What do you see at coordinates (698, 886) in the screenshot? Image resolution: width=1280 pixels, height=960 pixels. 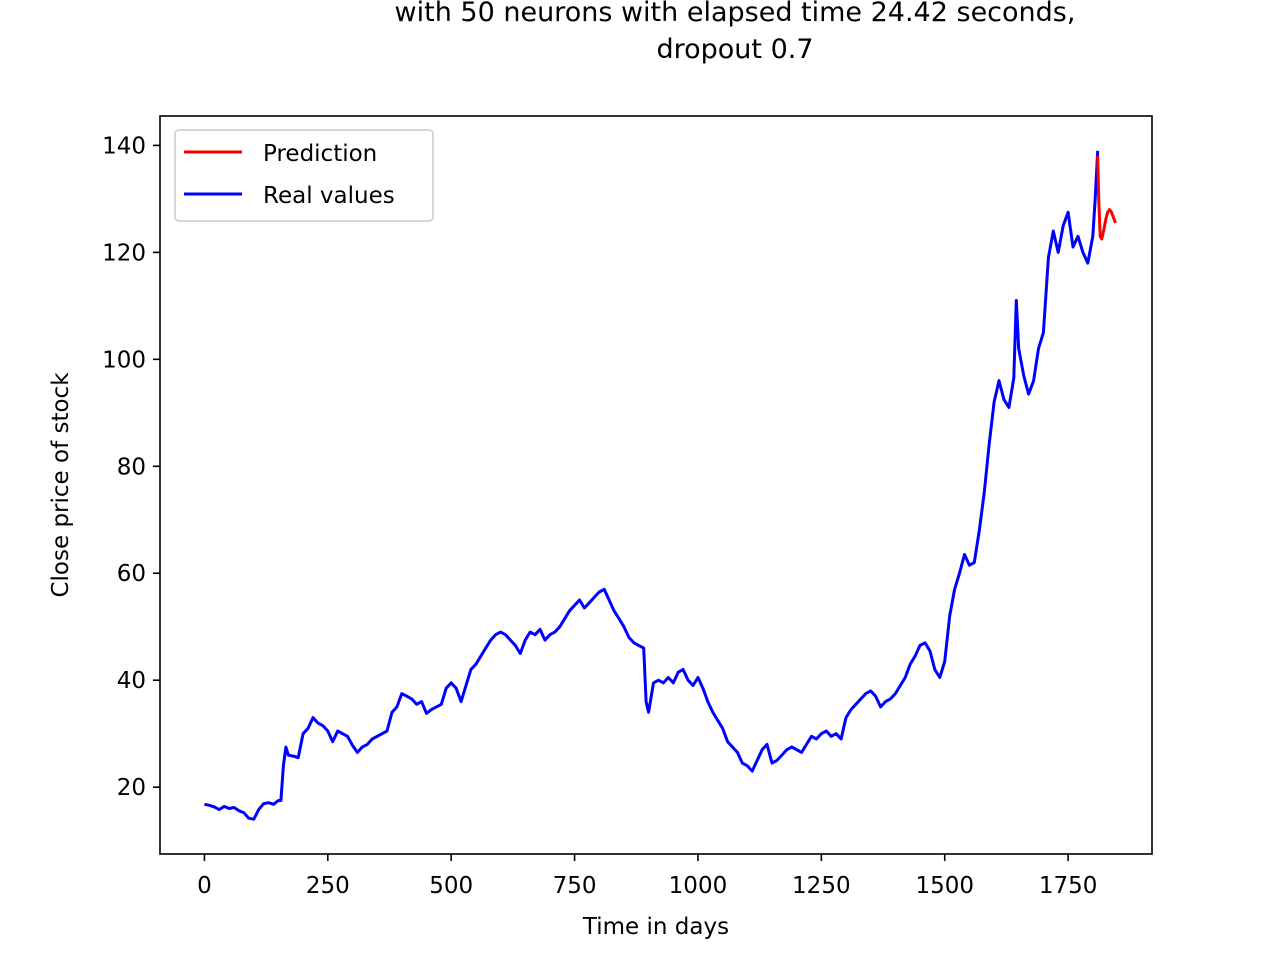 I see `x-tick-label: 1000` at bounding box center [698, 886].